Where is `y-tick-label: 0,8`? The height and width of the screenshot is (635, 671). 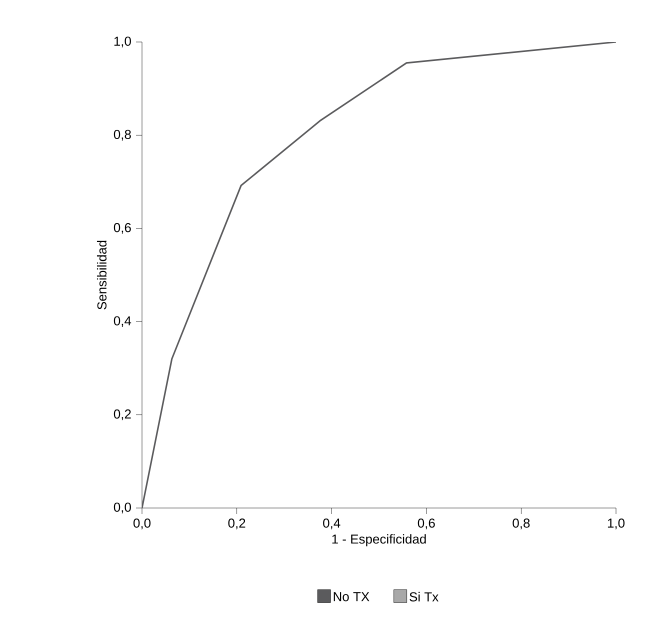 y-tick-label: 0,8 is located at coordinates (122, 135).